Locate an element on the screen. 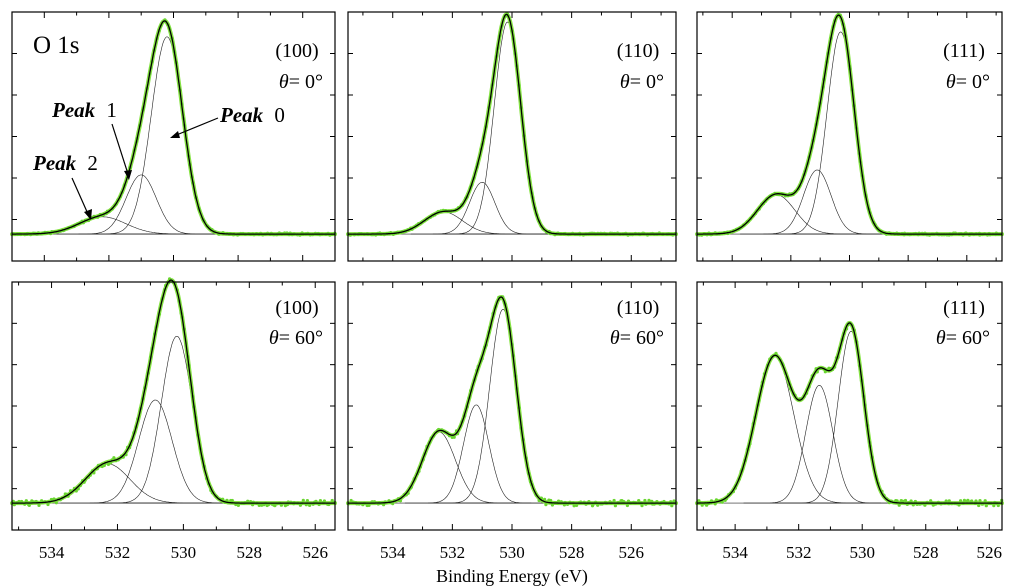  peak-0-annotation: Peak 0 is located at coordinates (227, 120).